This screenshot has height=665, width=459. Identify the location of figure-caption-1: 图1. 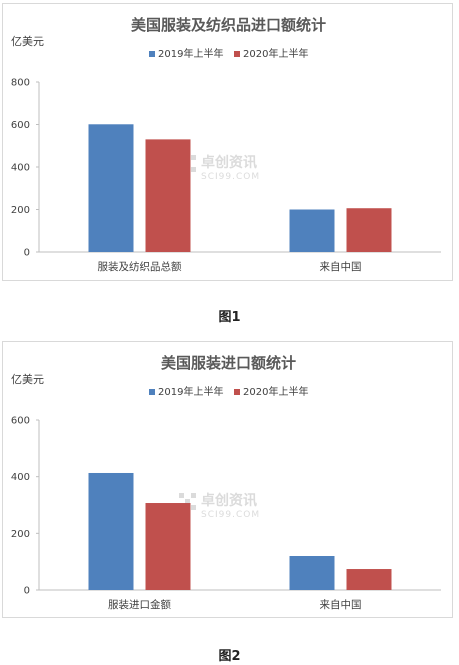
(229, 317).